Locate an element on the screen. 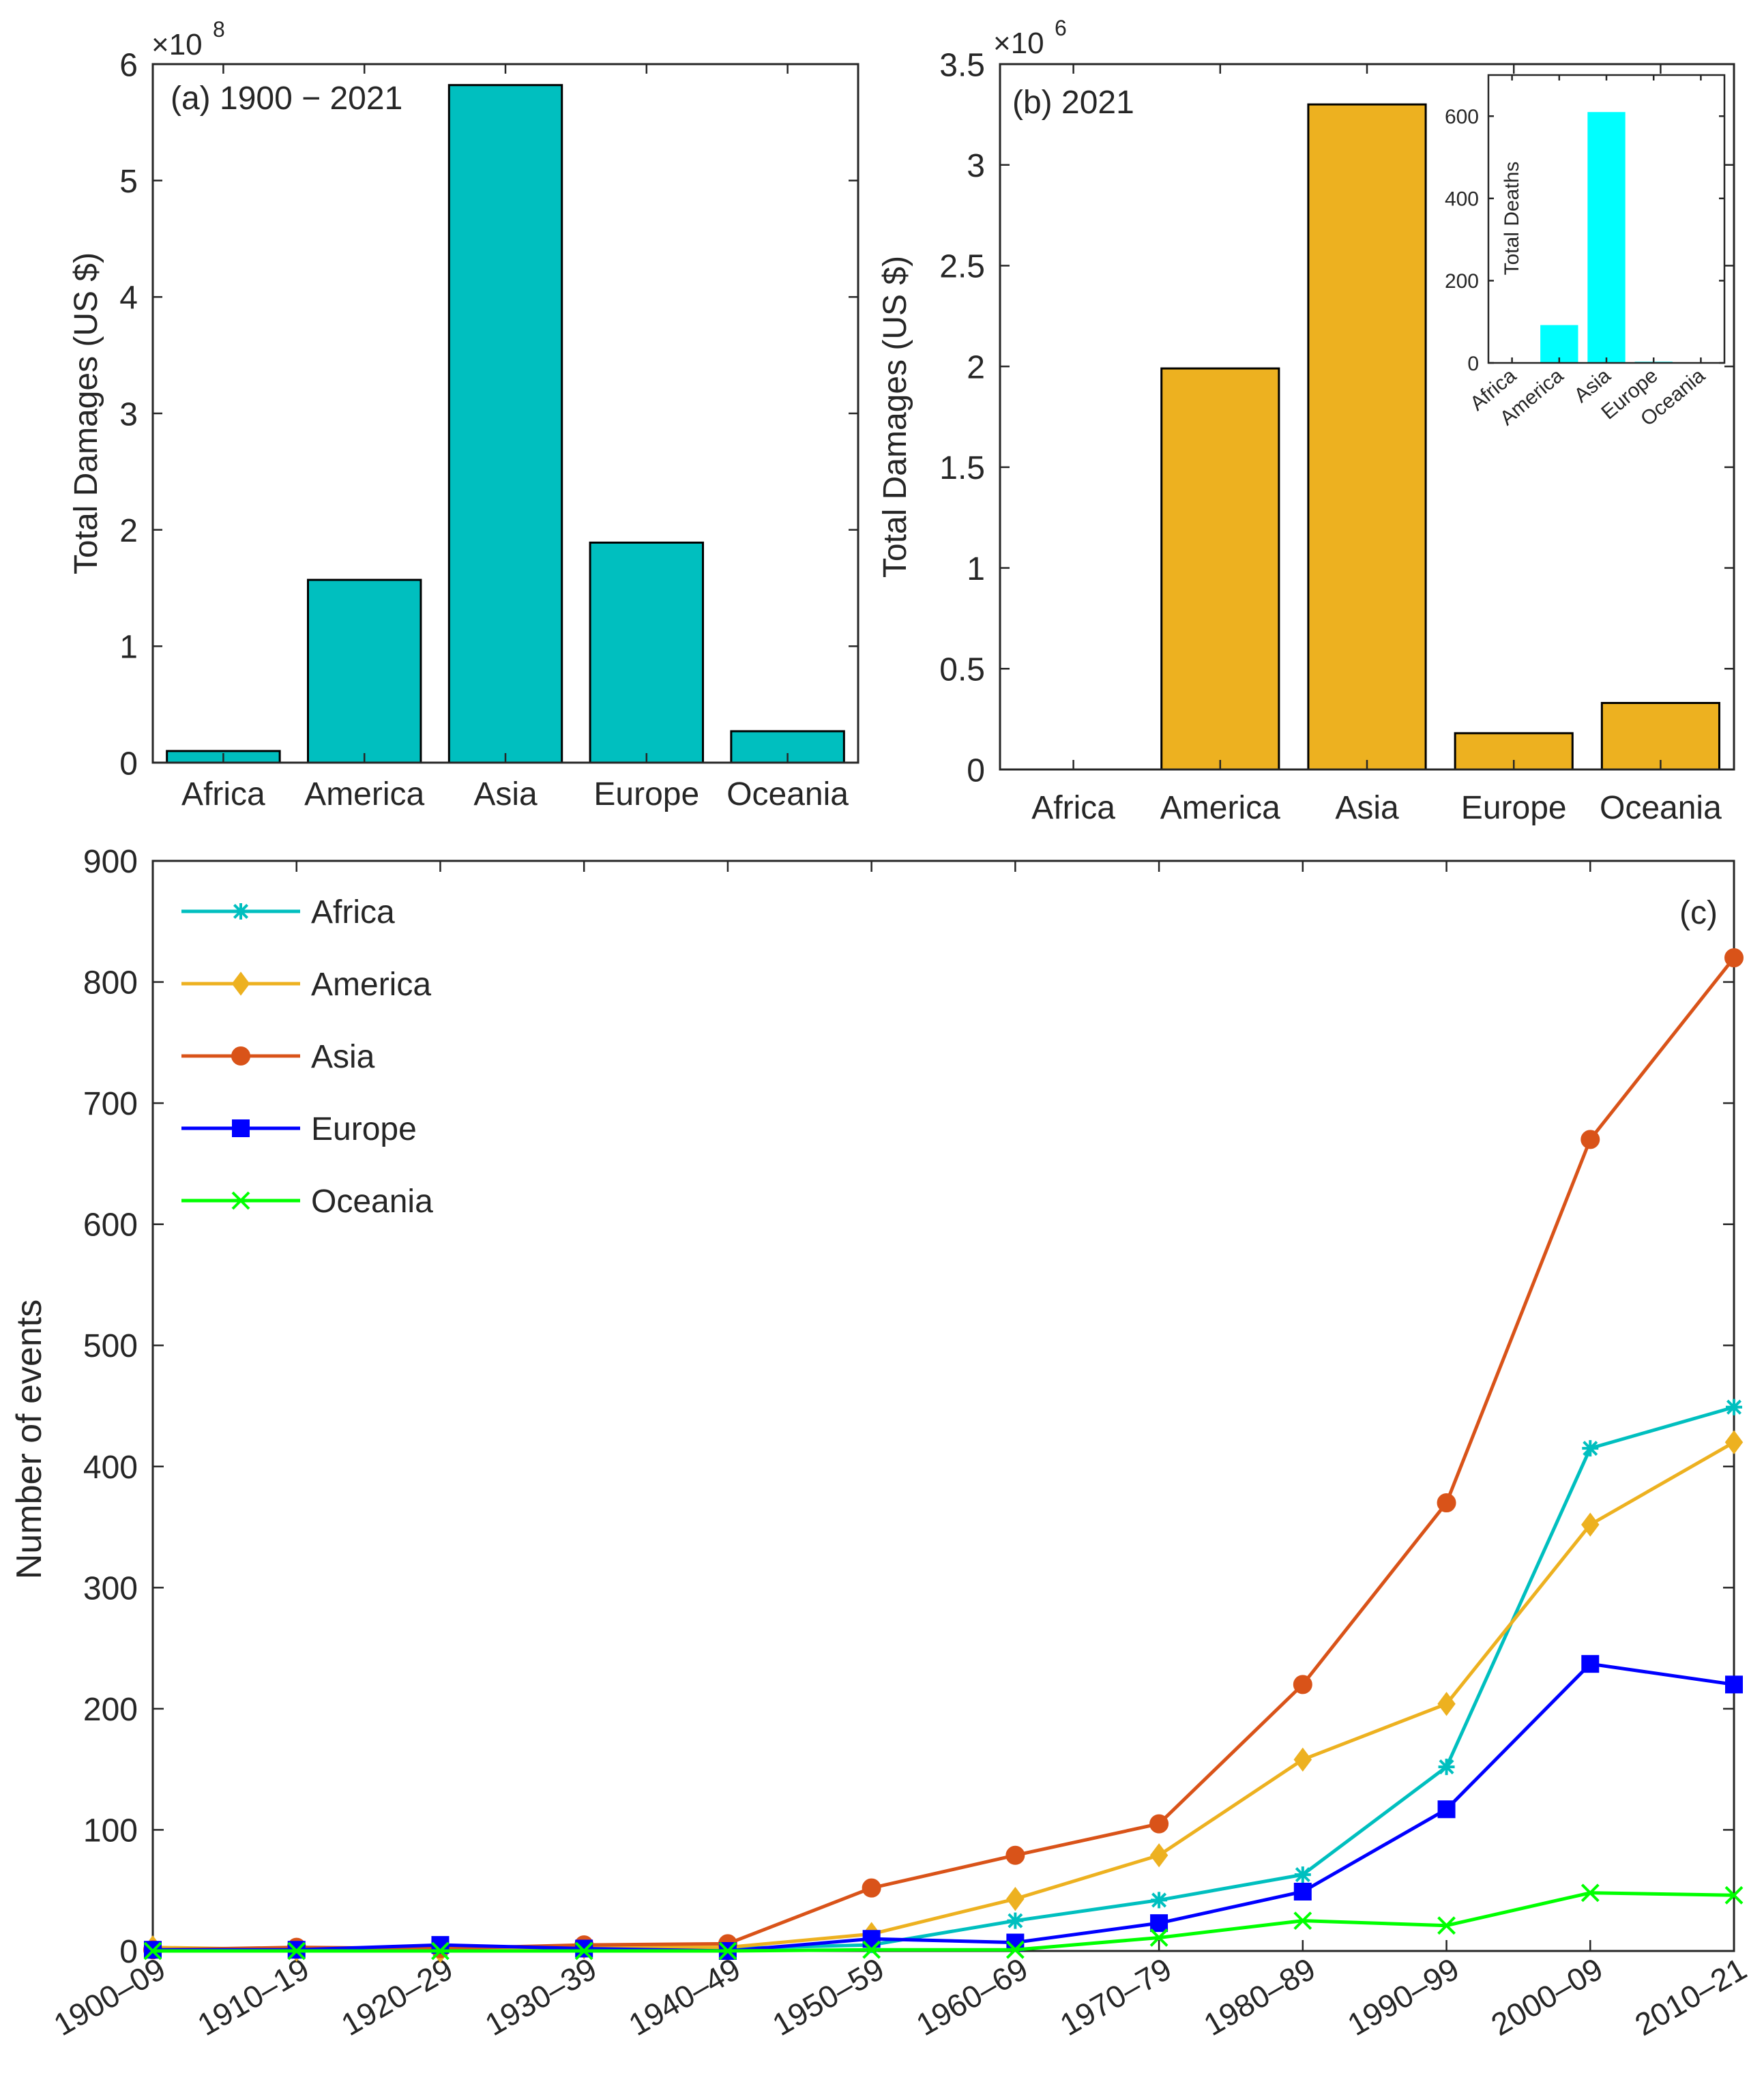  panel-b-ytick-label-0: 0 is located at coordinates (976, 771).